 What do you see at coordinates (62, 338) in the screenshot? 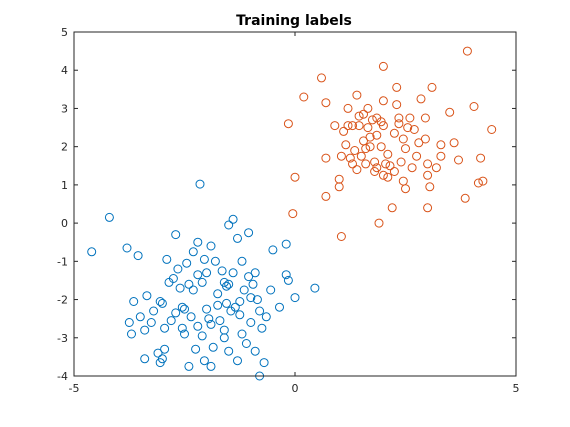
I see `y-tick-label: -3` at bounding box center [62, 338].